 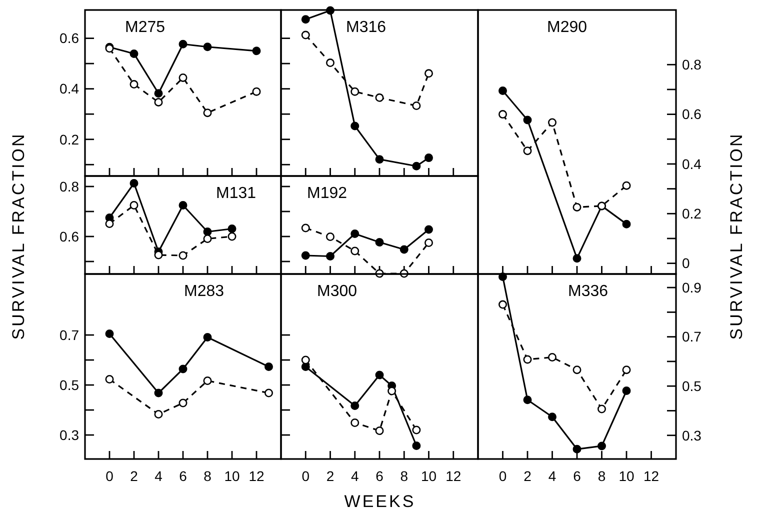 I want to click on y-tick-label: 0, so click(x=686, y=263).